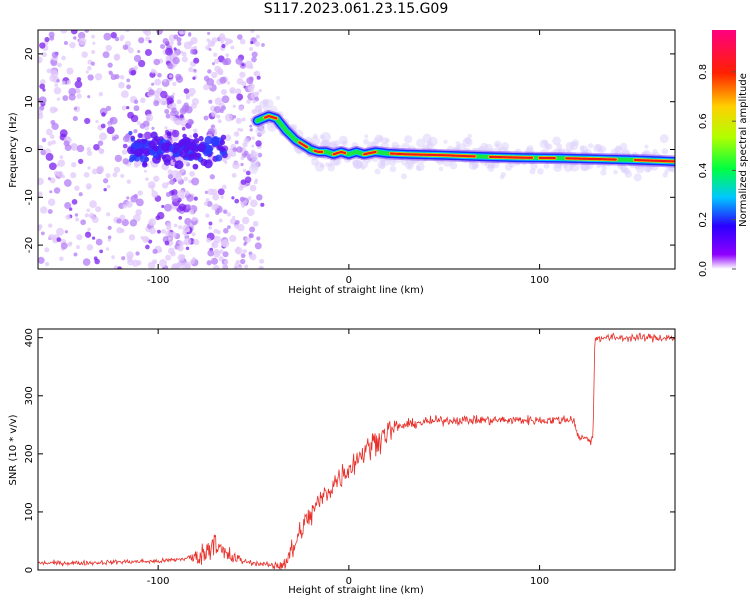 The image size is (750, 600). Describe the element at coordinates (743, 150) in the screenshot. I see `colorbar-label: Normalized spectral amplitude` at that location.